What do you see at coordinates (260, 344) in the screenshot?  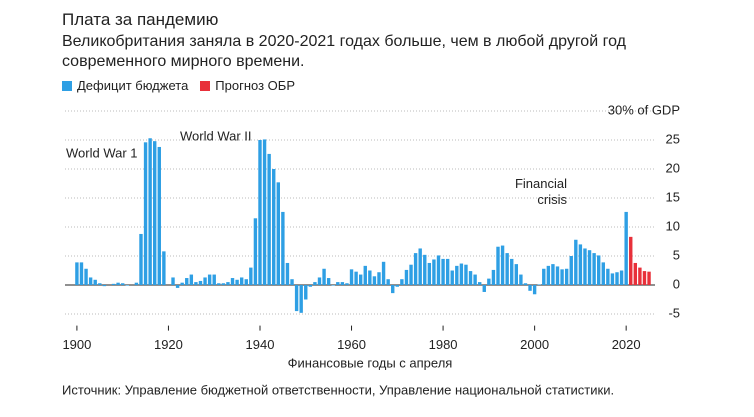 I see `x-tick-label: 1940` at bounding box center [260, 344].